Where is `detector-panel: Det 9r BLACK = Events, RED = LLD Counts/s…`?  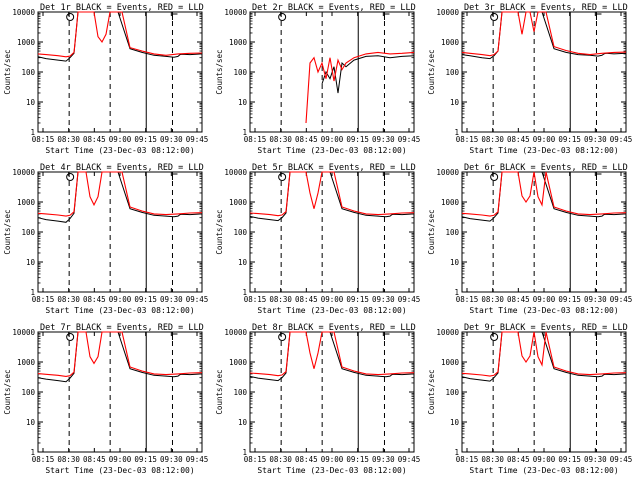
detector-panel: Det 9r BLACK = Events, RED = LLD Counts/s… is located at coordinates (529, 399).